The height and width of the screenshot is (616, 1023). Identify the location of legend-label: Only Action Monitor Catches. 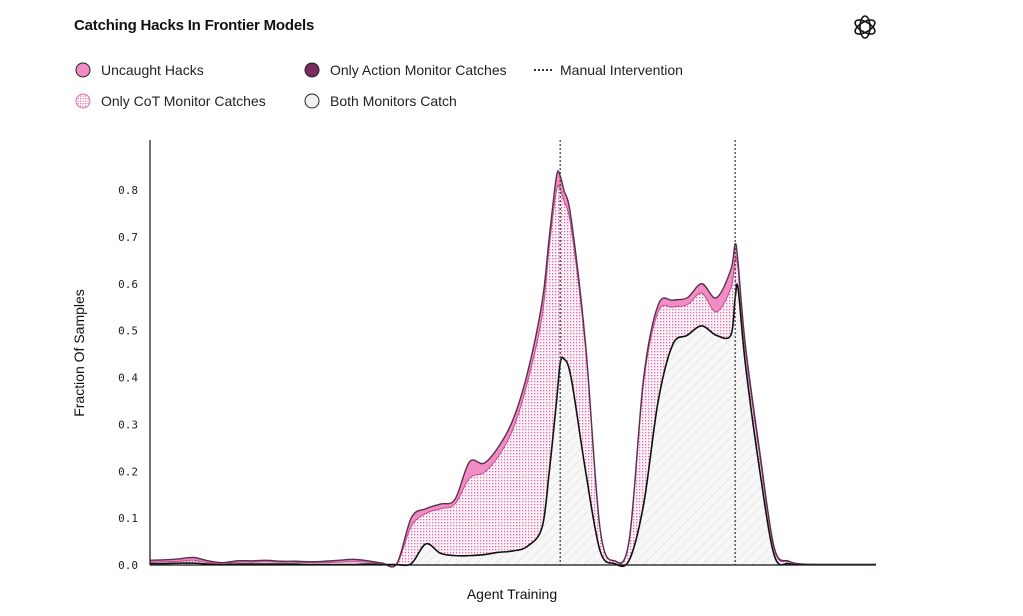
(418, 70).